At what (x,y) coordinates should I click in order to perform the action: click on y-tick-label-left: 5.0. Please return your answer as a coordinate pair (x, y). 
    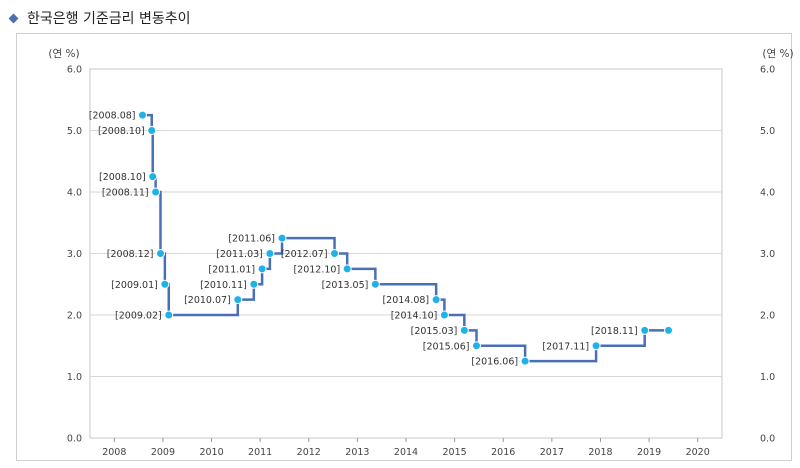
    Looking at the image, I should click on (74, 131).